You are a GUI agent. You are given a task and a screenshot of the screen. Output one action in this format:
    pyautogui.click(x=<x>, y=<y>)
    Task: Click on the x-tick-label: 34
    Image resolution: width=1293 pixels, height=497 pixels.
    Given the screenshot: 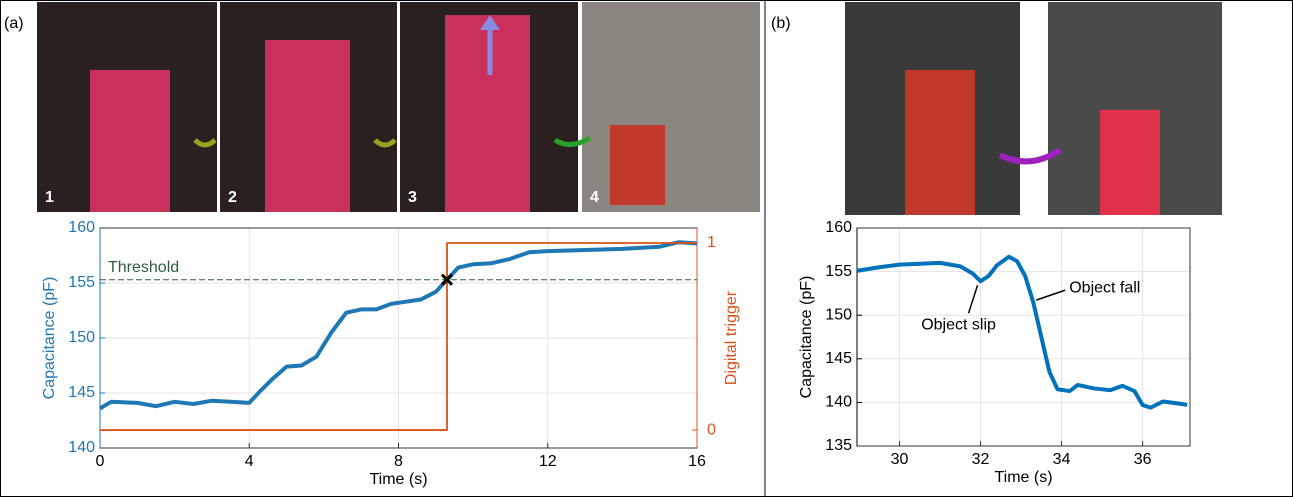 What is the action you would take?
    pyautogui.click(x=1062, y=459)
    